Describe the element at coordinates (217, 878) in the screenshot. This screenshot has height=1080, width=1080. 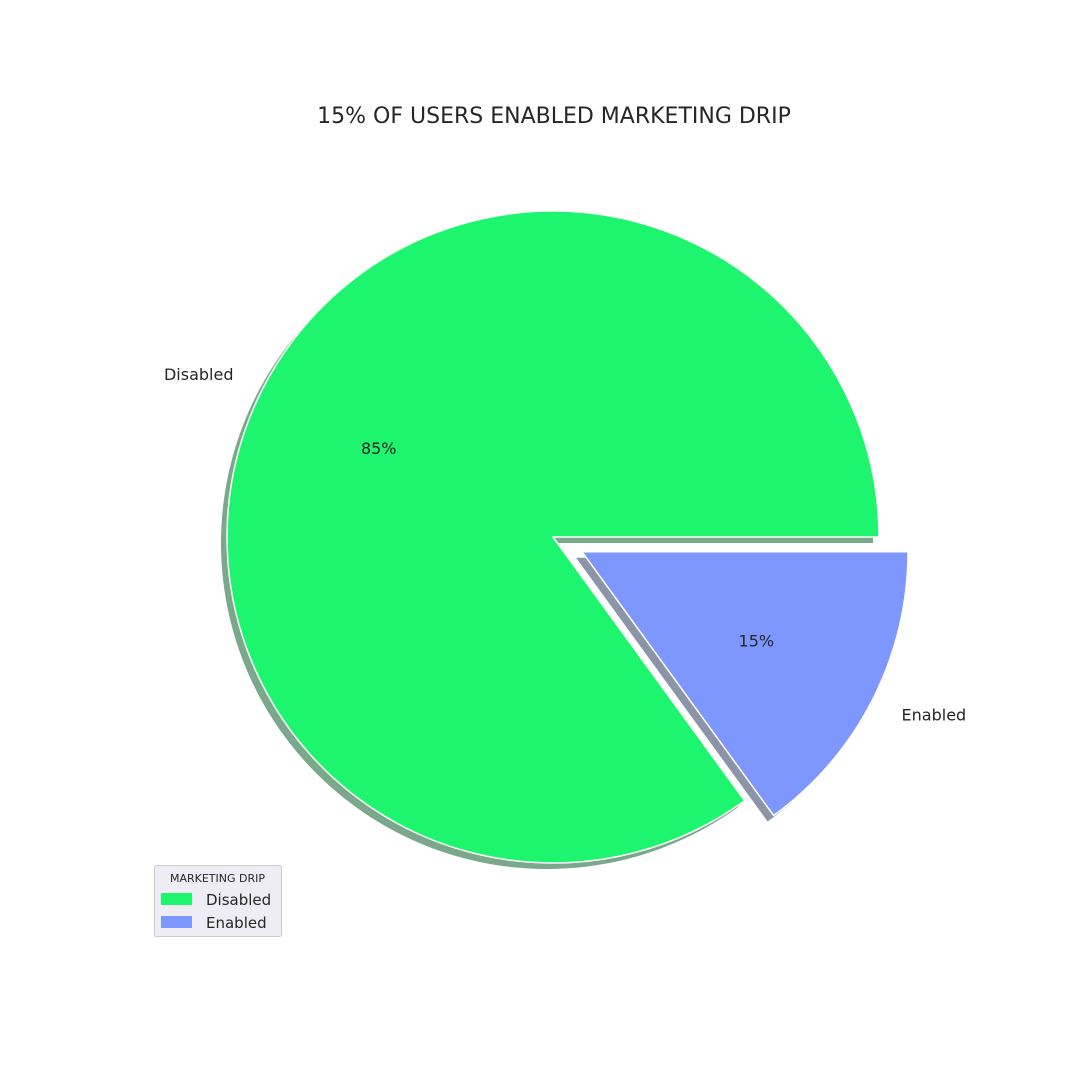
I see `legend-title: MARKETING DRIP` at that location.